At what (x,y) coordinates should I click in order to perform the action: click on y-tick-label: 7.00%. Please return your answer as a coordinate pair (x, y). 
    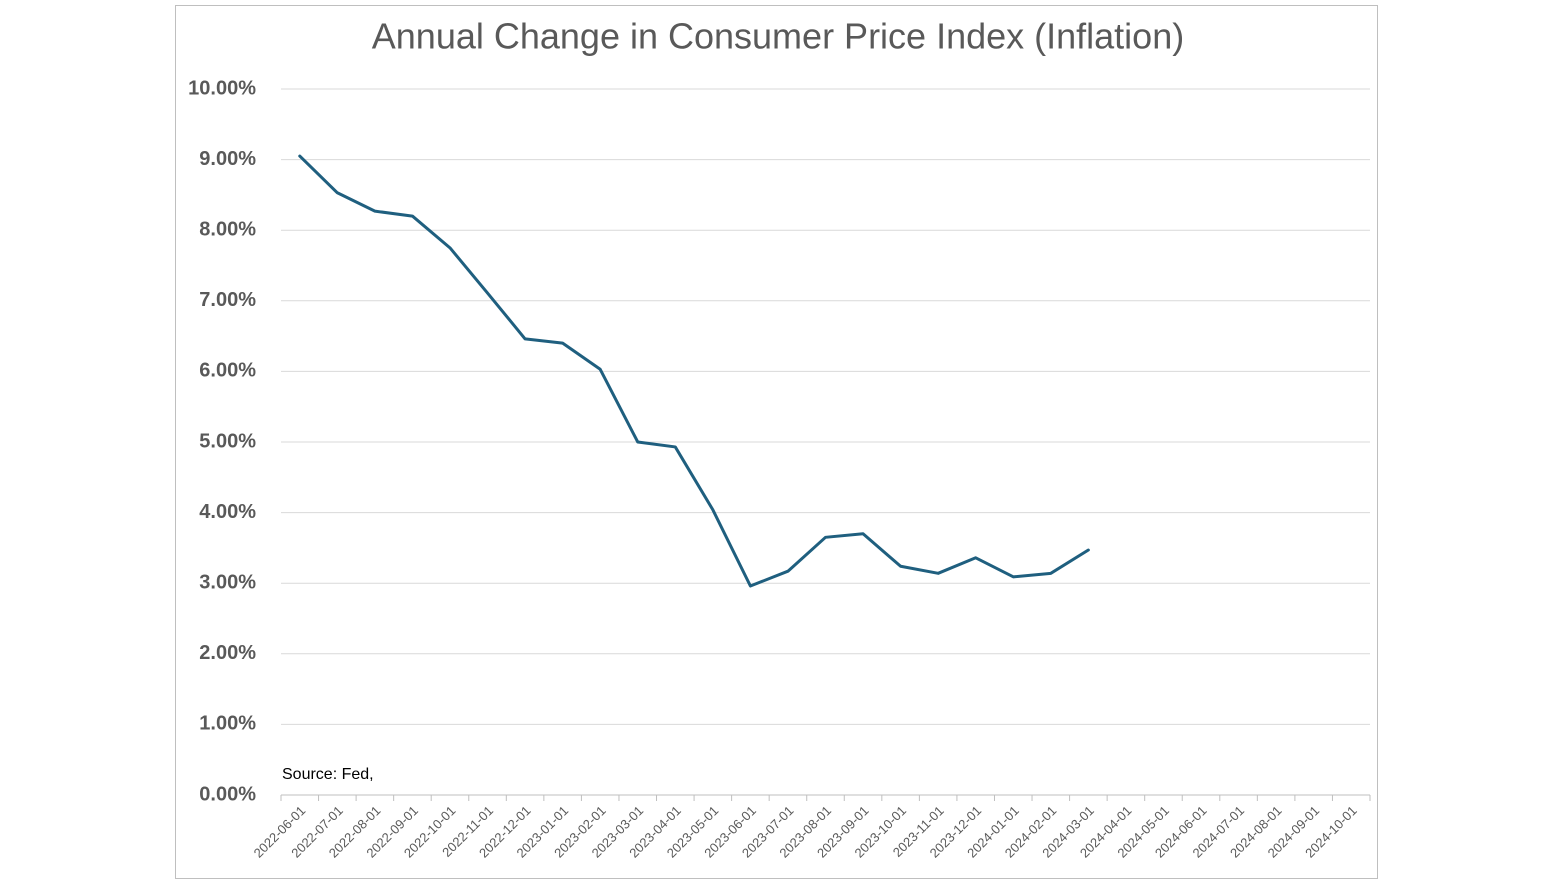
    Looking at the image, I should click on (227, 300).